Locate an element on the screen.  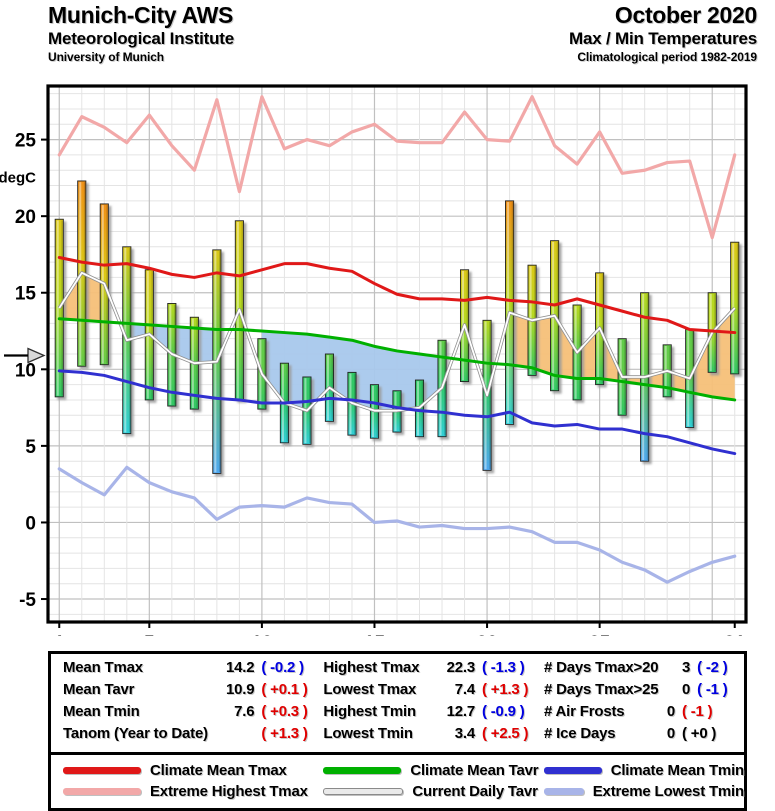
legend-item: Extreme Highest Tmax is located at coordinates (193, 791).